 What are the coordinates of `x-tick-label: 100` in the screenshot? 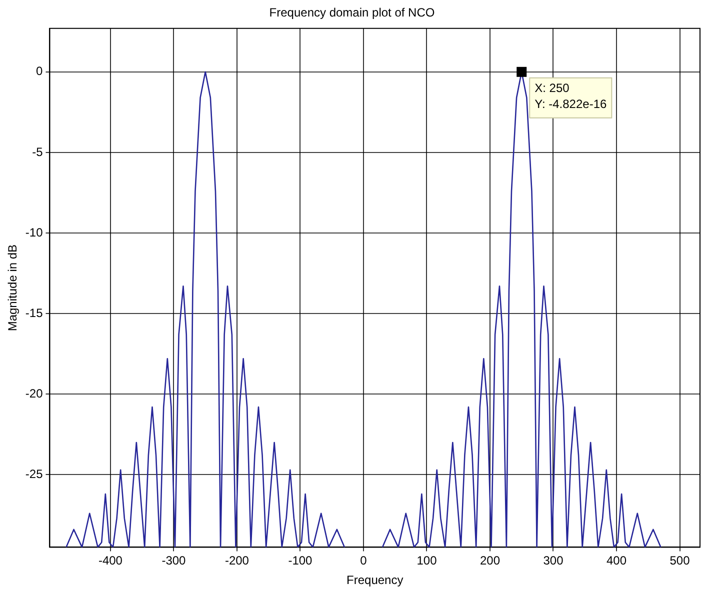 It's located at (427, 561).